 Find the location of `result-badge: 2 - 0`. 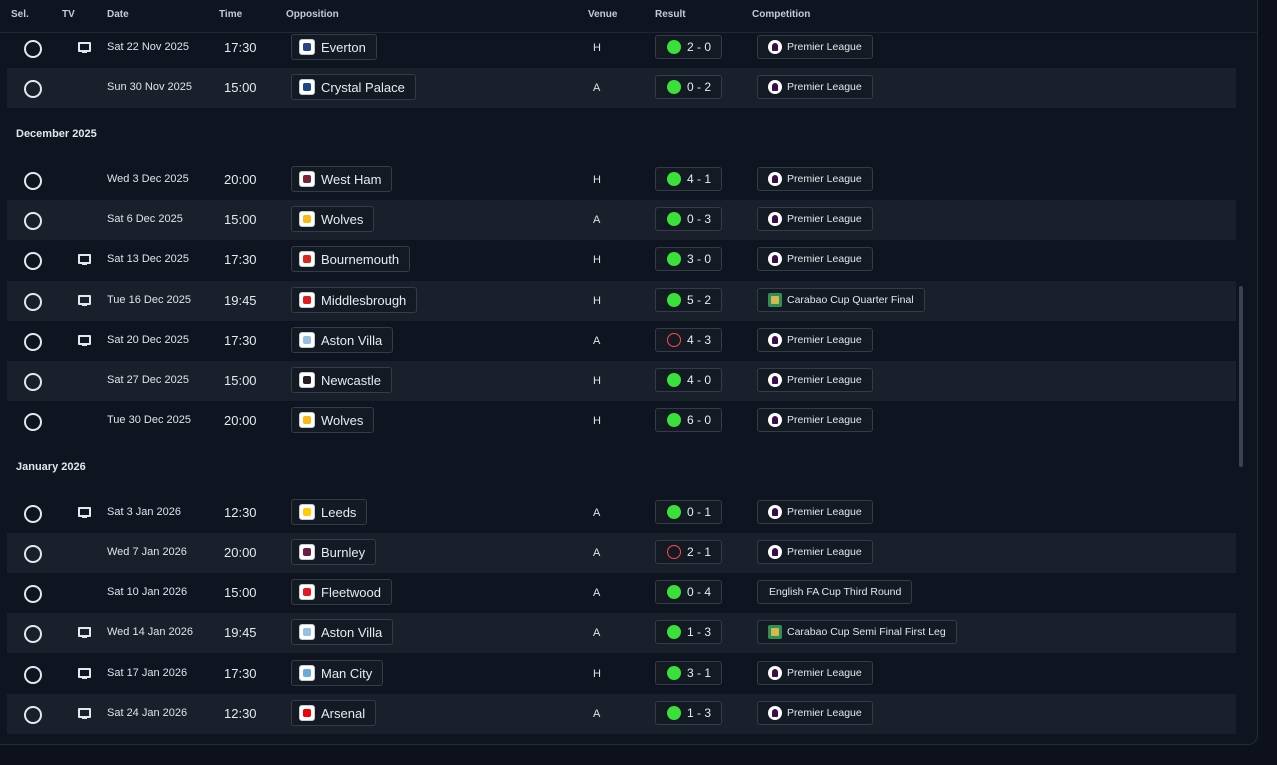

result-badge: 2 - 0 is located at coordinates (688, 47).